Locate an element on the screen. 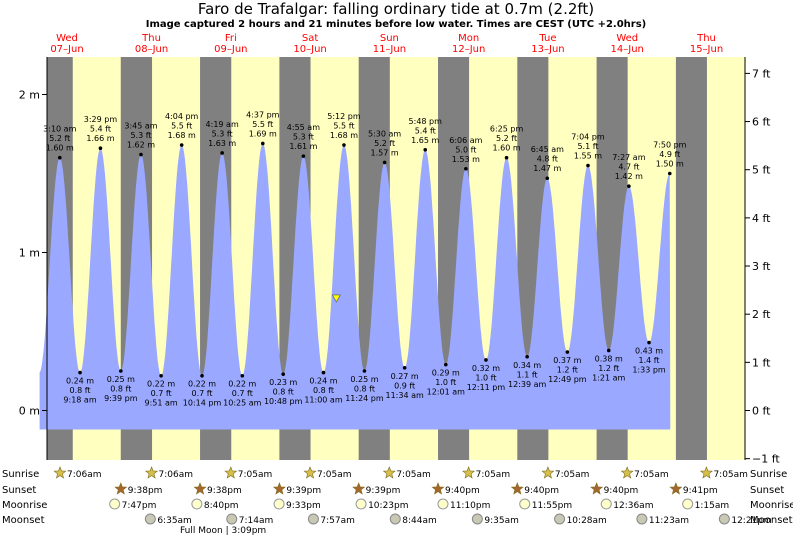 The image size is (793, 538). right-tick-label: 3 ft is located at coordinates (761, 266).